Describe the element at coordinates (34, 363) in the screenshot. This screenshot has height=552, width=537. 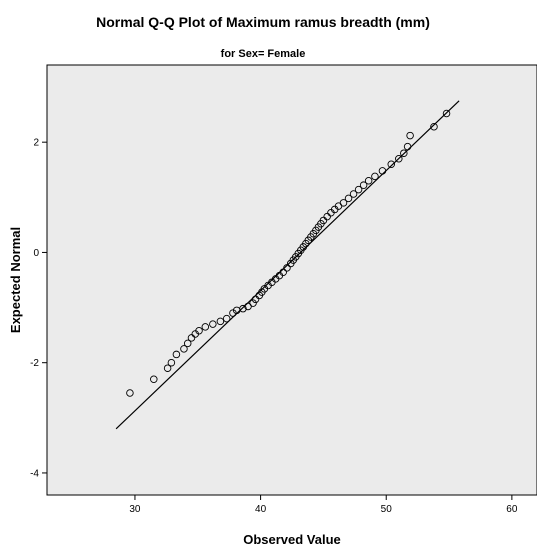
I see `y-tick-label: -2` at that location.